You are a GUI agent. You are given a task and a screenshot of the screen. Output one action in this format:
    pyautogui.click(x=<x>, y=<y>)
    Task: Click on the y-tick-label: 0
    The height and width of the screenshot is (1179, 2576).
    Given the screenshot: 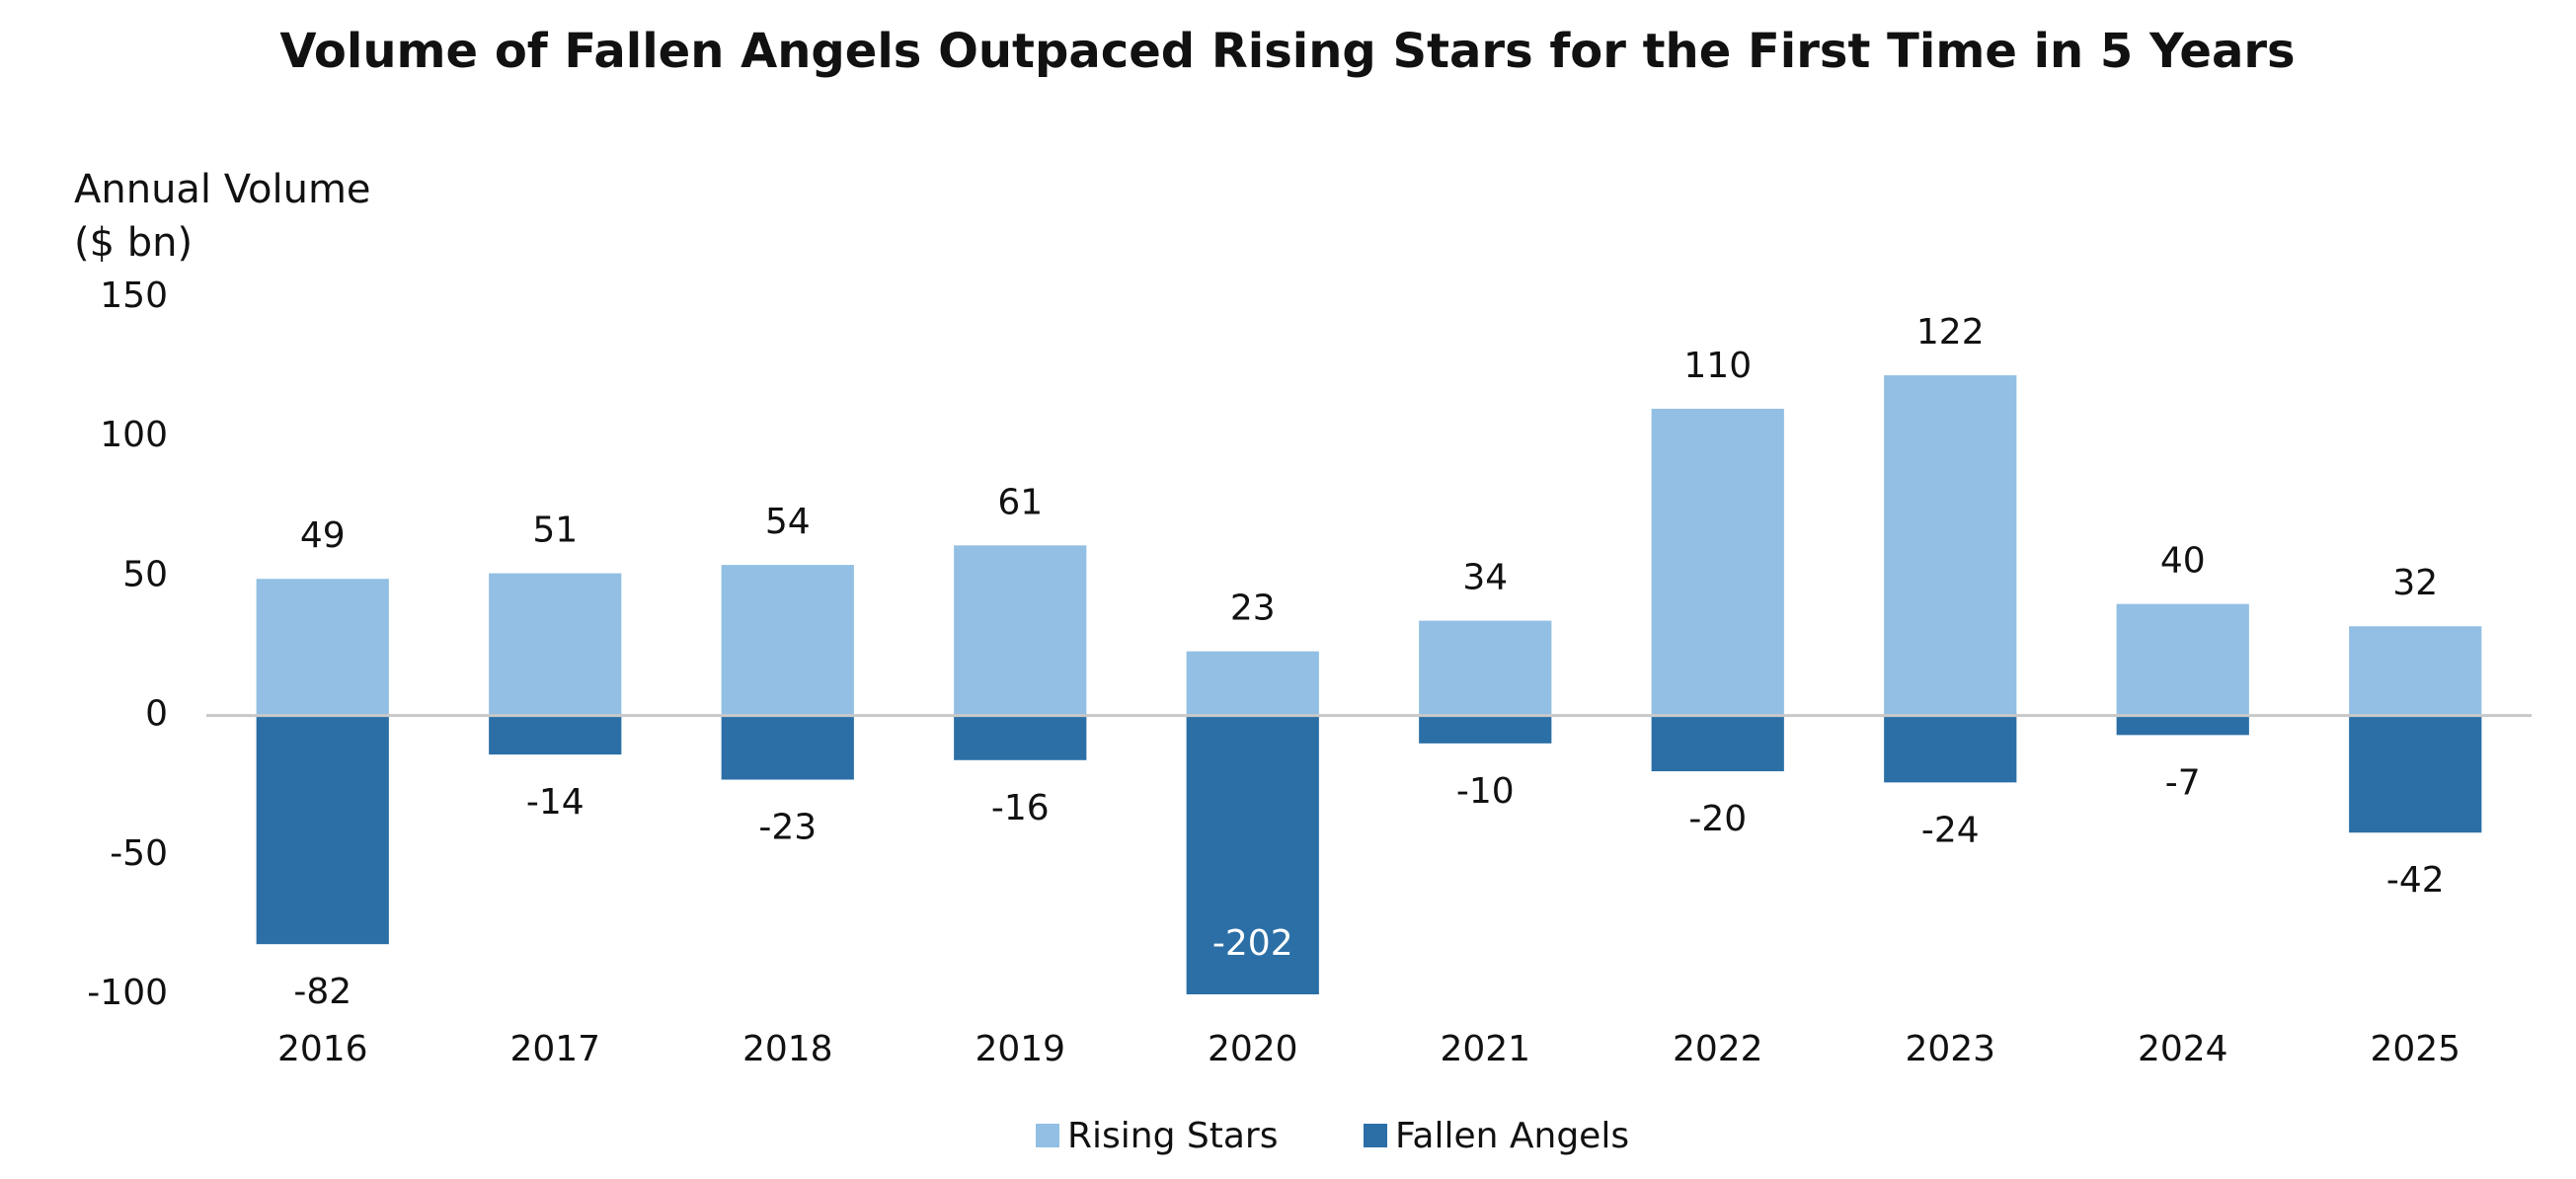 What is the action you would take?
    pyautogui.click(x=156, y=714)
    